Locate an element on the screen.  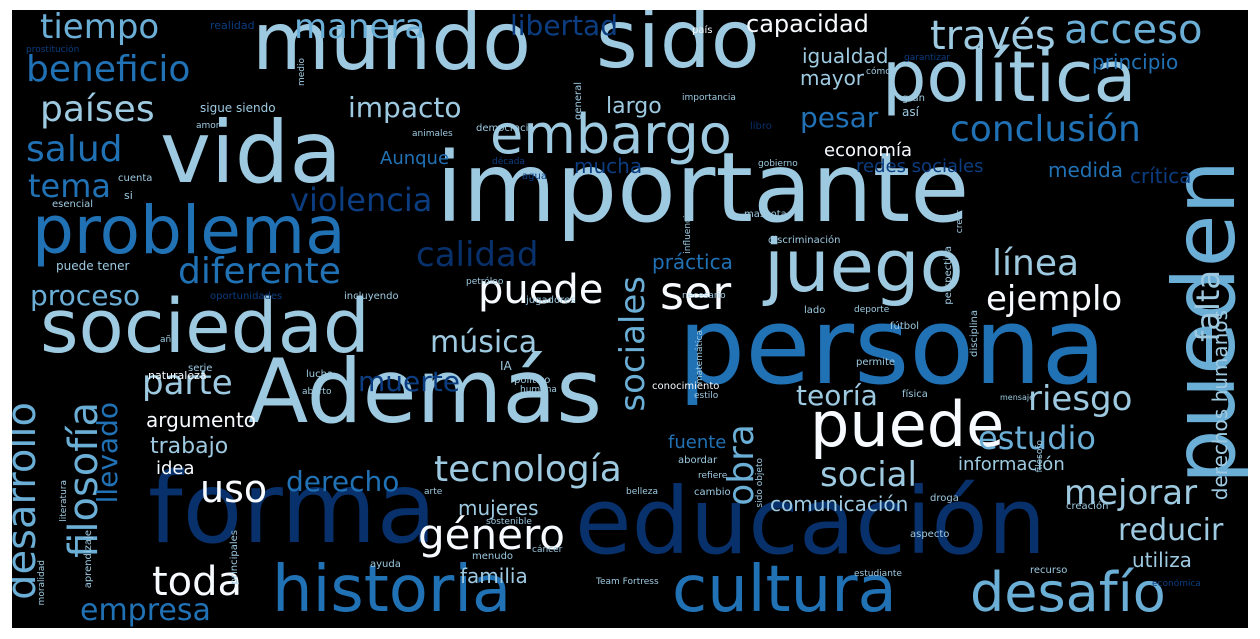
word-importante: importante is located at coordinates (703, 188).